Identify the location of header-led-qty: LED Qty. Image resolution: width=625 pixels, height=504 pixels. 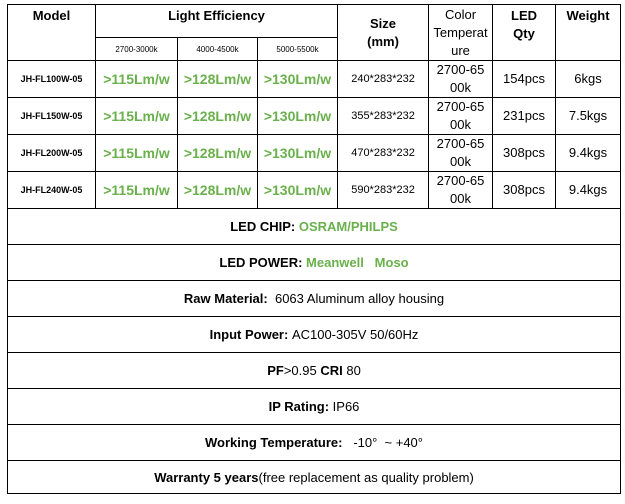
(524, 32).